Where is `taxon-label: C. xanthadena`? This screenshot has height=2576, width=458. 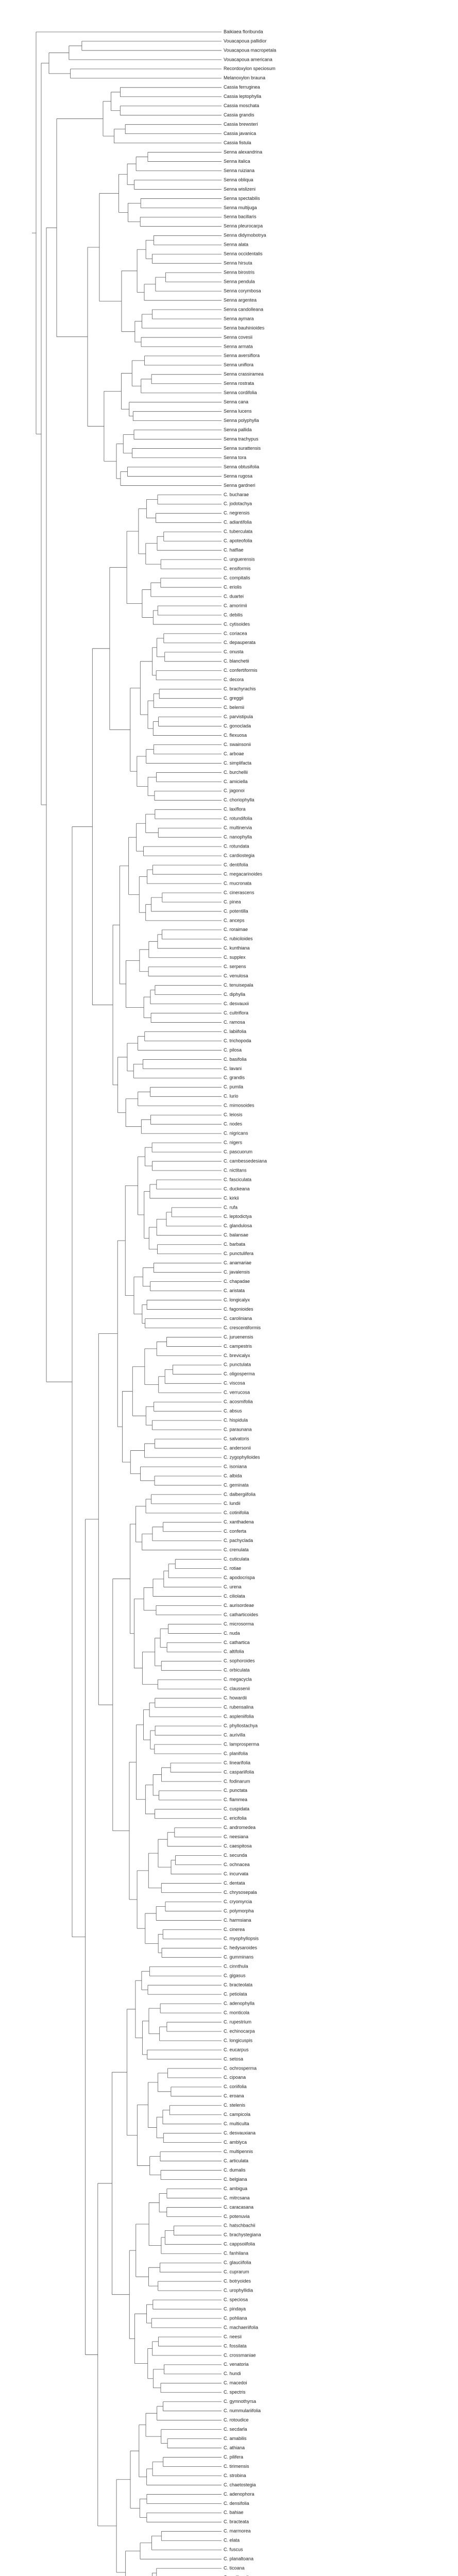 taxon-label: C. xanthadena is located at coordinates (239, 1521).